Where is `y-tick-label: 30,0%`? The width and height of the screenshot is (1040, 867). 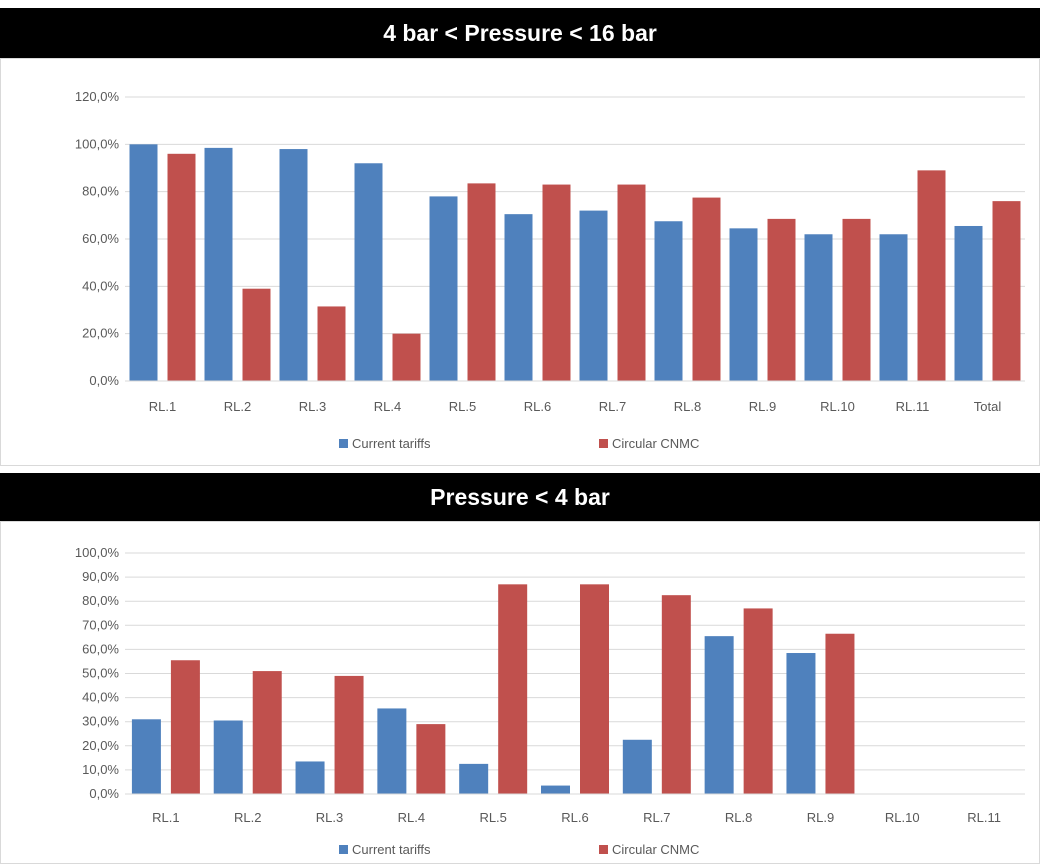
y-tick-label: 30,0% is located at coordinates (100, 721).